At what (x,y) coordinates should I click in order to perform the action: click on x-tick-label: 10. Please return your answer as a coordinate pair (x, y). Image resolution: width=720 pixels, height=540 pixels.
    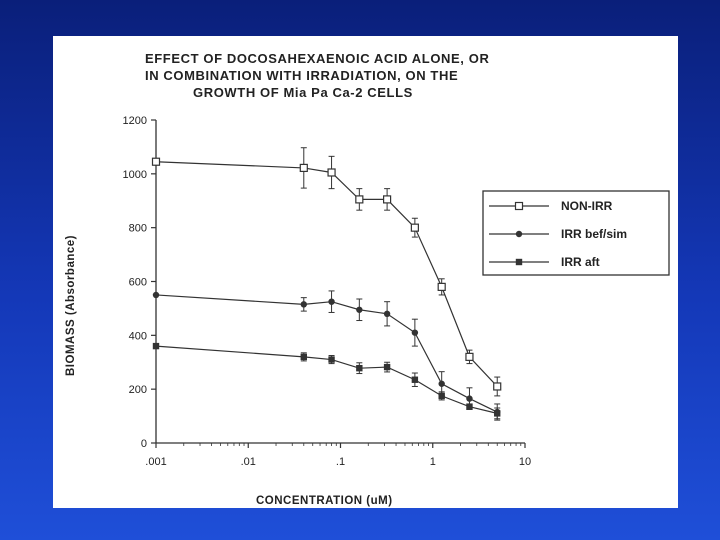
    Looking at the image, I should click on (525, 462).